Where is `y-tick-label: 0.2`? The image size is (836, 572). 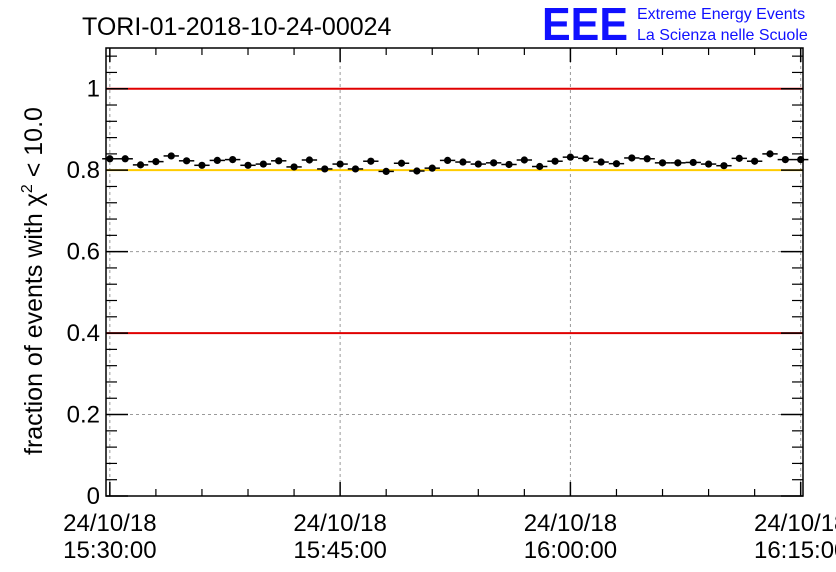 y-tick-label: 0.2 is located at coordinates (83, 415).